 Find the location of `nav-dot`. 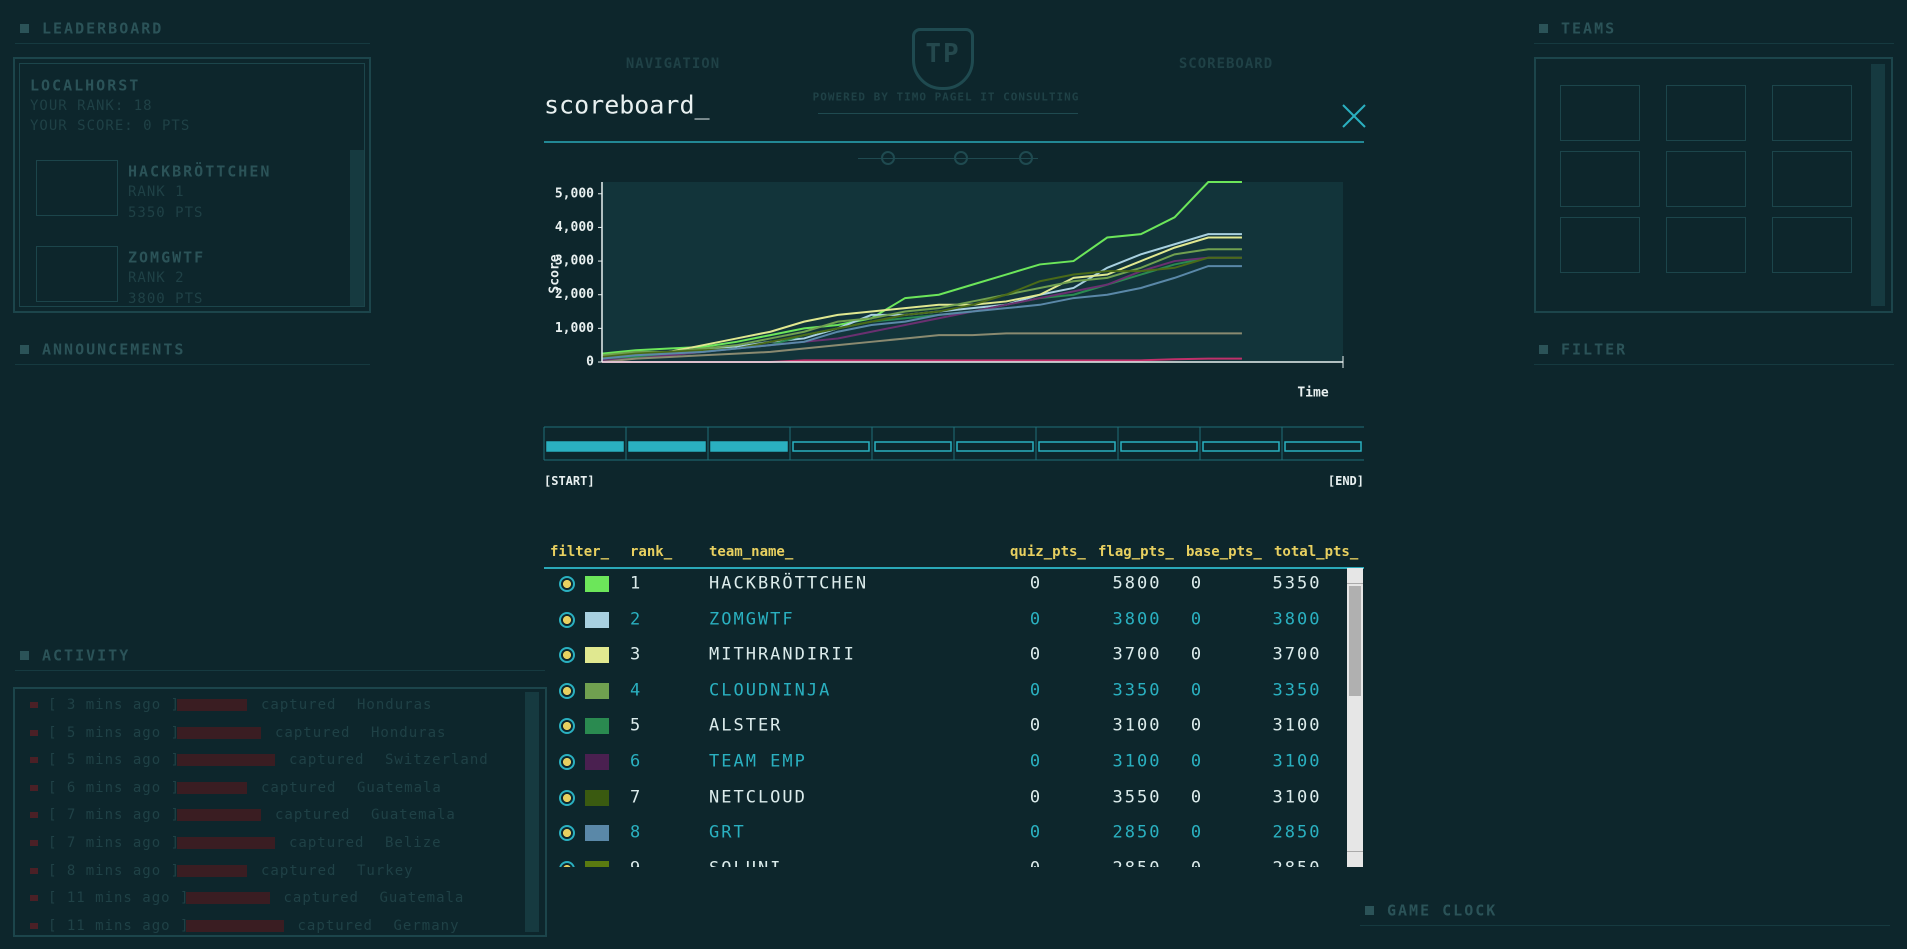

nav-dot is located at coordinates (888, 158).